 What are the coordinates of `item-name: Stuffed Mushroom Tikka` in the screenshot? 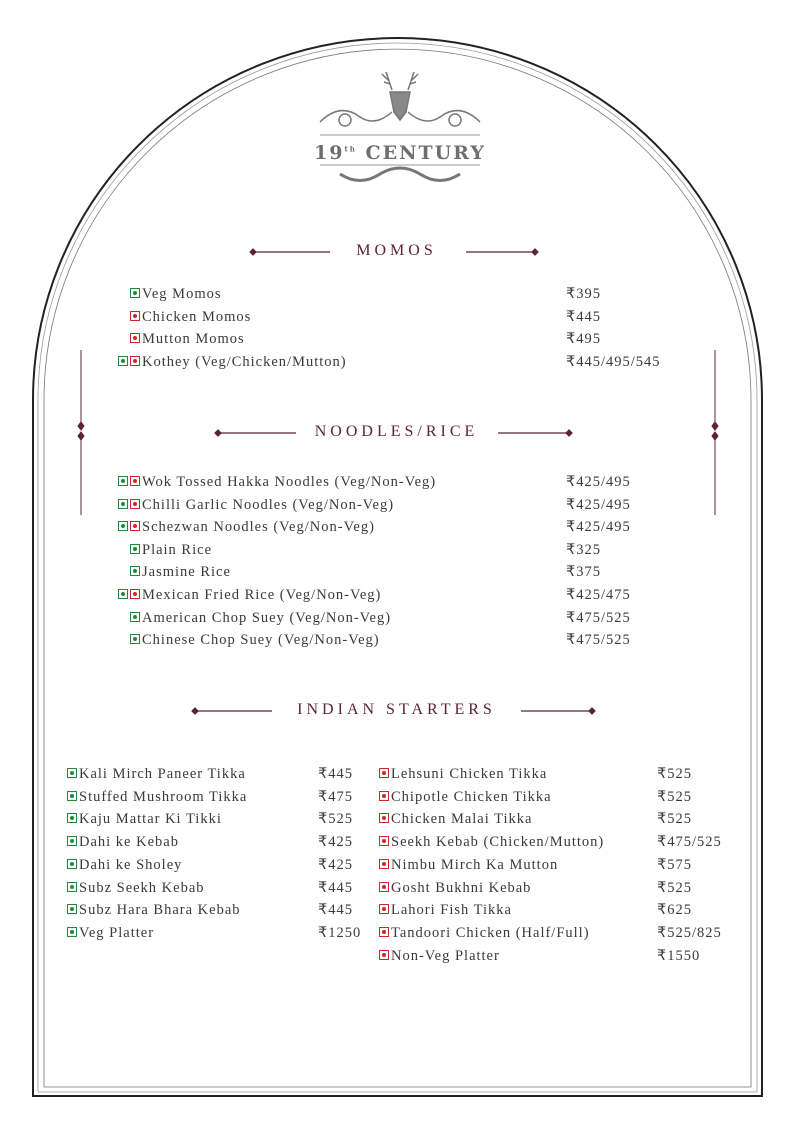 It's located at (163, 796).